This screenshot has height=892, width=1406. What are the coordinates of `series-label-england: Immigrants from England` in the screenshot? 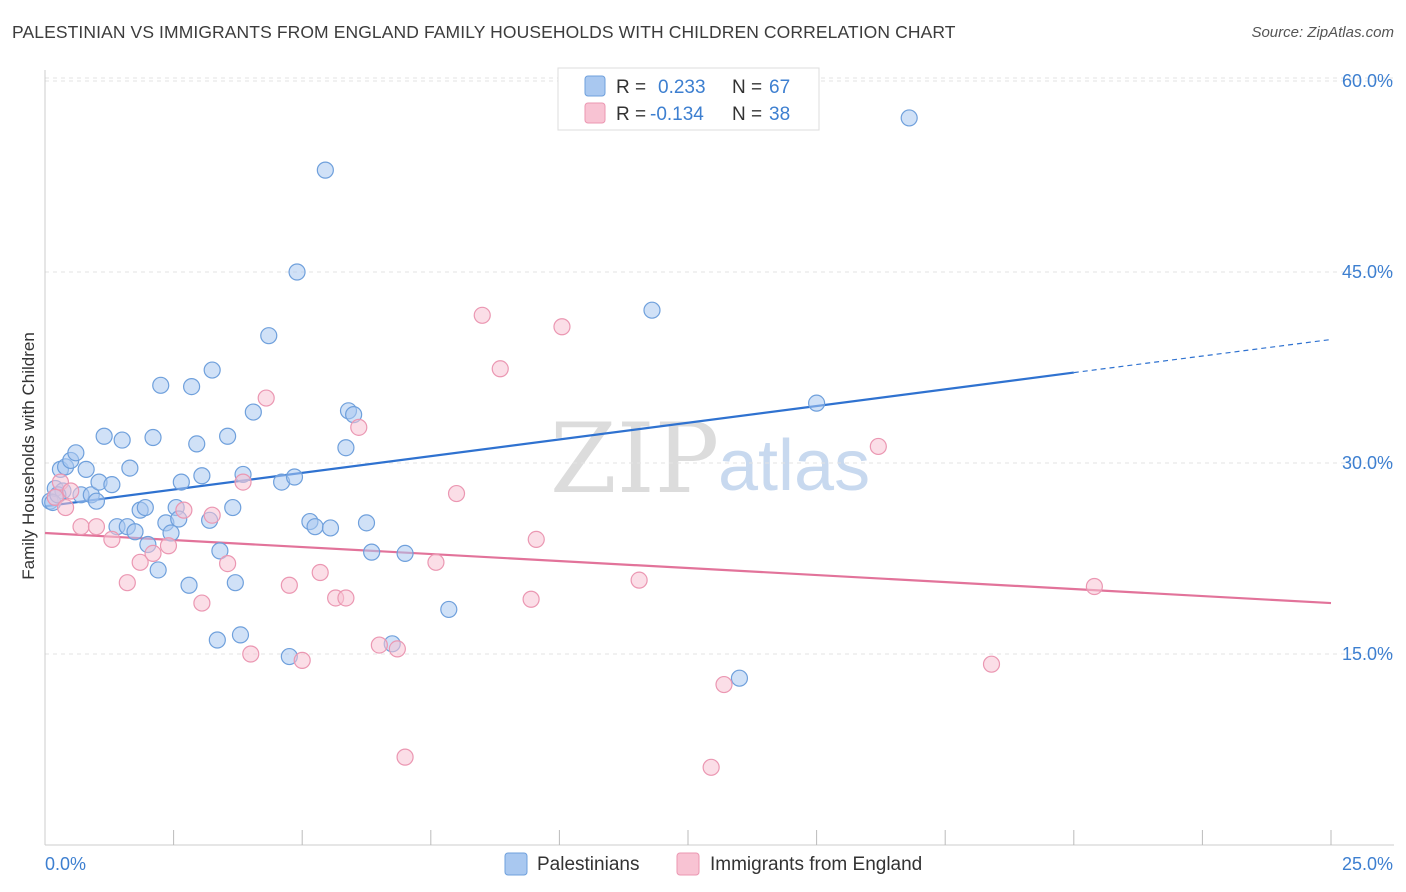 It's located at (816, 864).